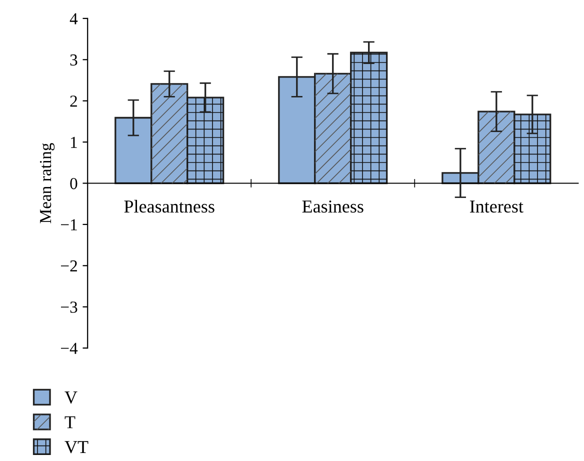 The image size is (584, 461). Describe the element at coordinates (169, 206) in the screenshot. I see `x-tick-label: Pleasantness` at that location.